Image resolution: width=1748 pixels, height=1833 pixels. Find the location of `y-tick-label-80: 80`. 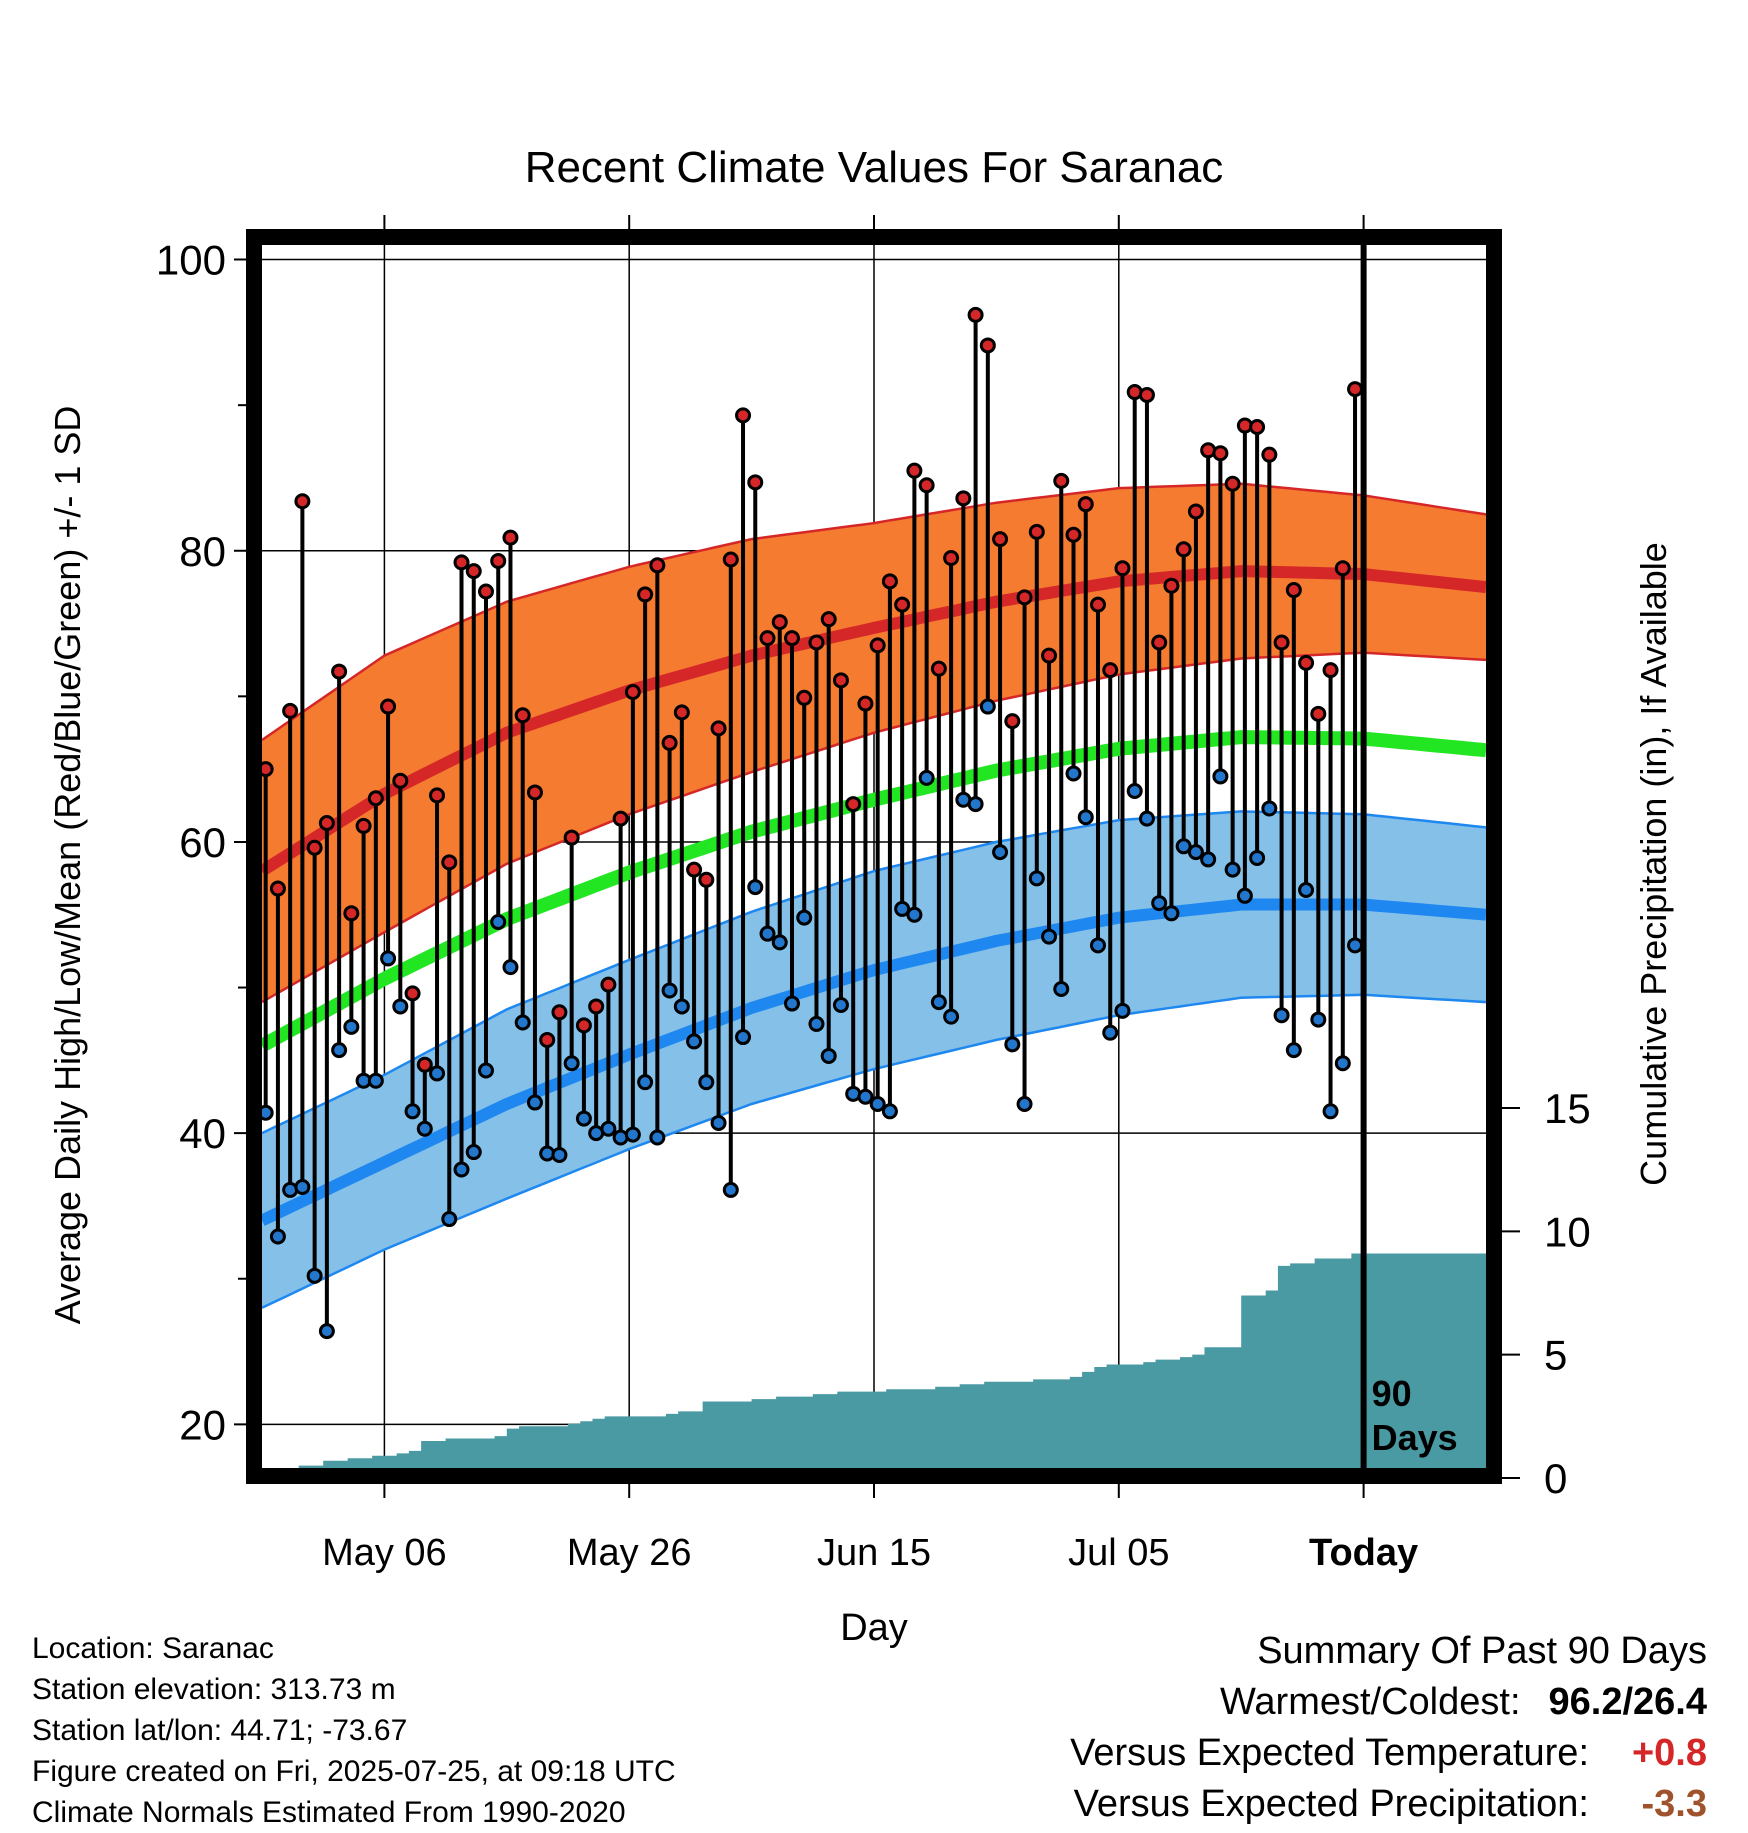

y-tick-label-80: 80 is located at coordinates (202, 551).